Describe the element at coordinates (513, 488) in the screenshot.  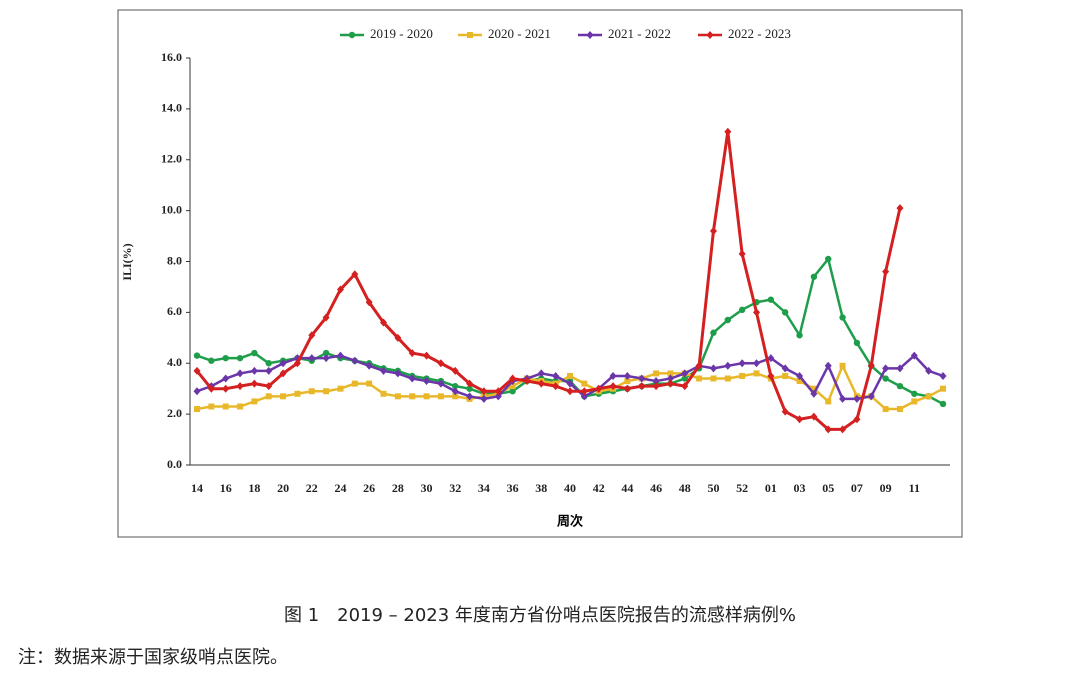
I see `x-tick-label: 36` at that location.